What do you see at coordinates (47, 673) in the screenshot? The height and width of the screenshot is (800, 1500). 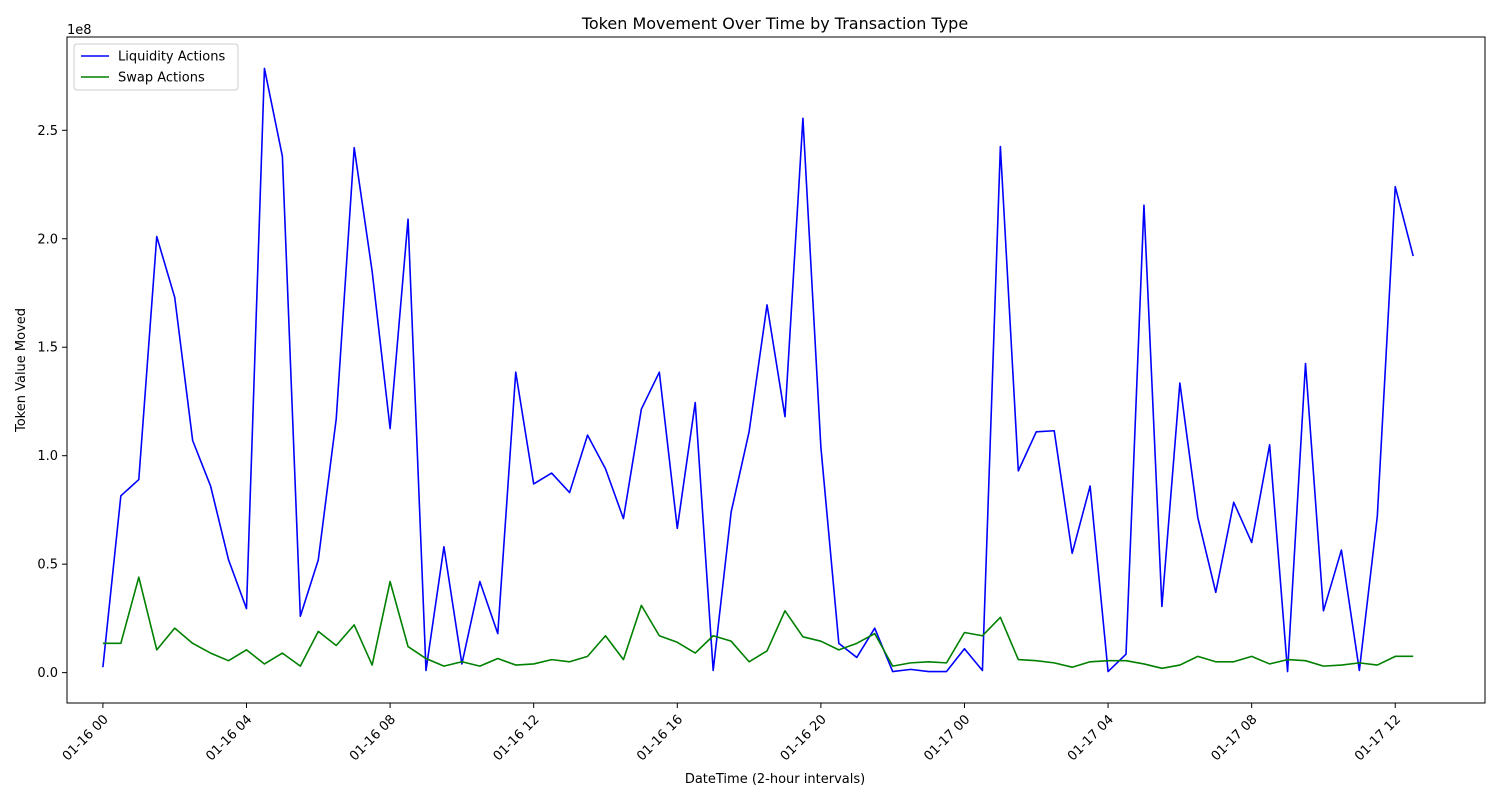 I see `y-tick-label: 0.0` at bounding box center [47, 673].